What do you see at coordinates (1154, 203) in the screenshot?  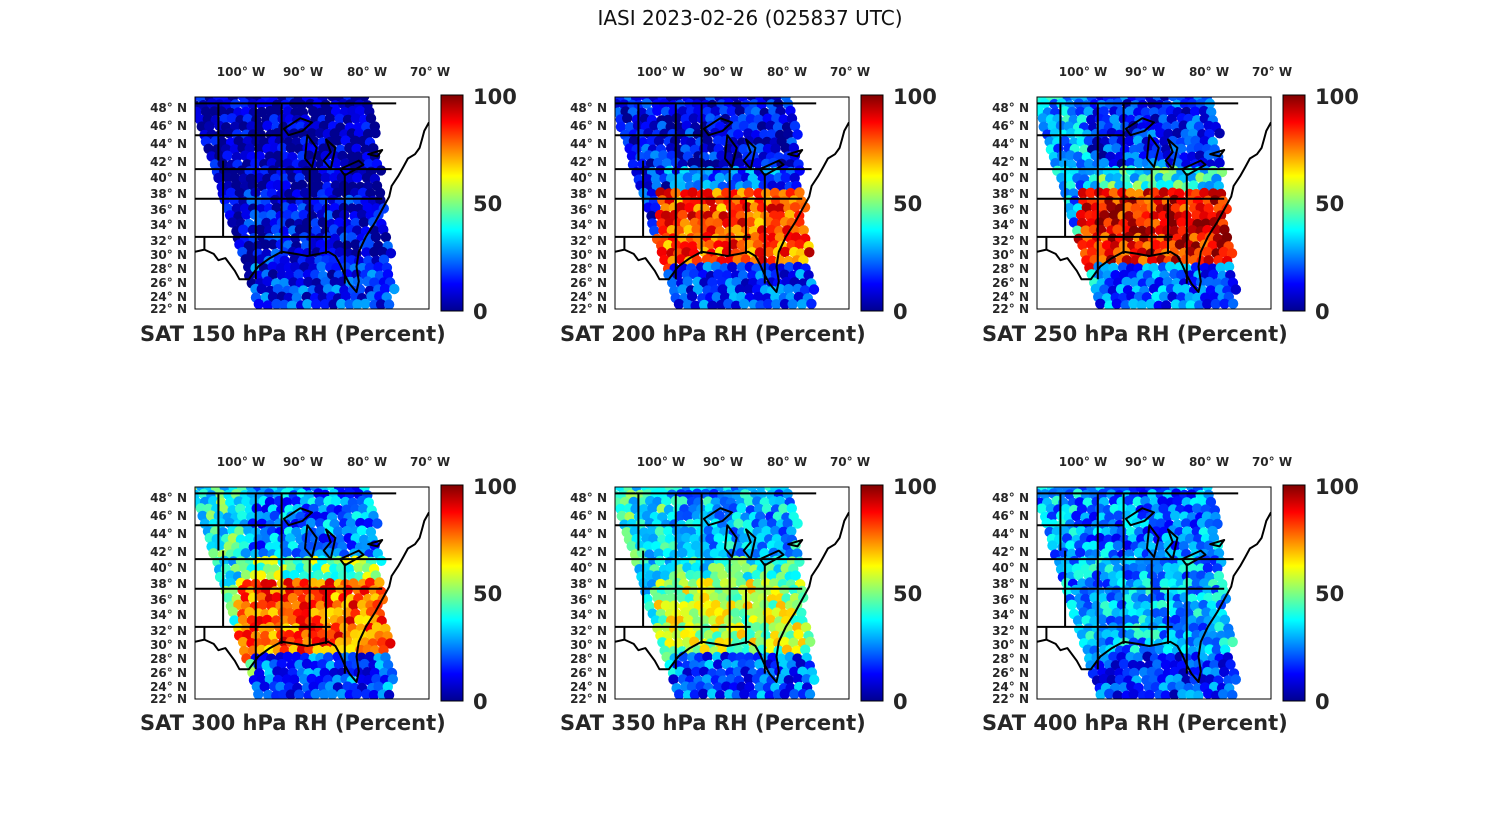 I see `map-frame` at bounding box center [1154, 203].